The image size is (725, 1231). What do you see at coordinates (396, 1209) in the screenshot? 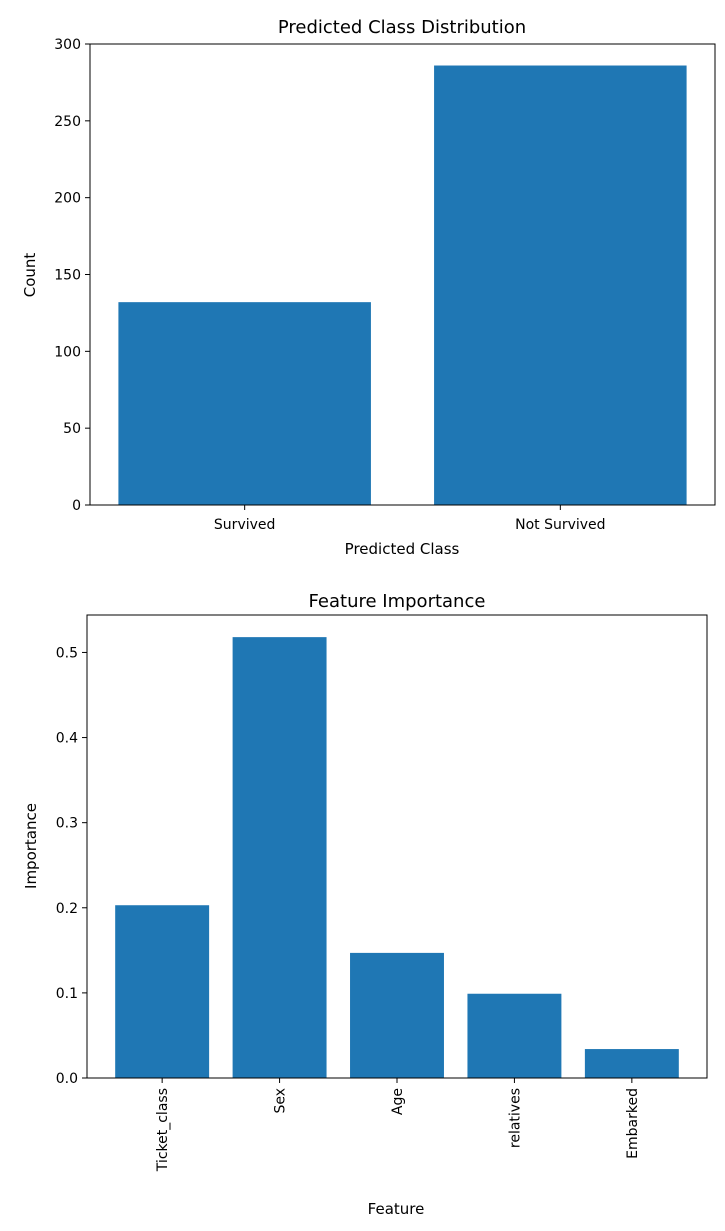
I see `x-axis-label: Feature` at bounding box center [396, 1209].